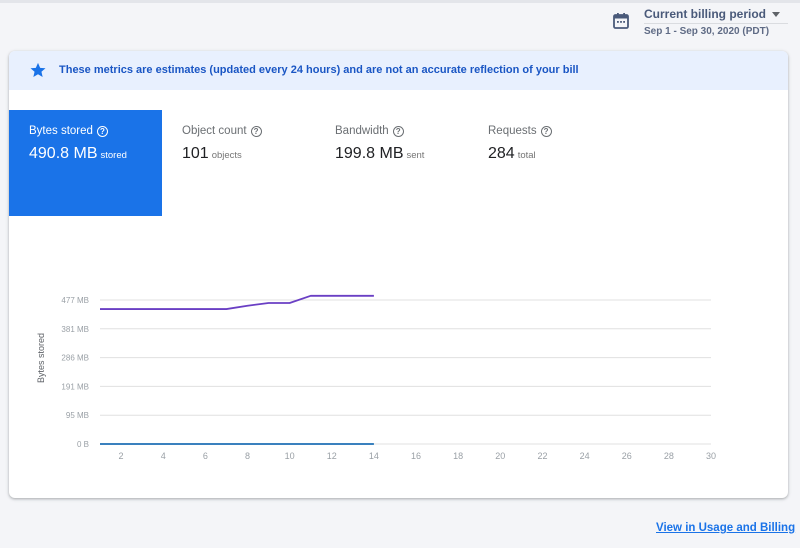  What do you see at coordinates (214, 131) in the screenshot?
I see `metric-label: Object count` at bounding box center [214, 131].